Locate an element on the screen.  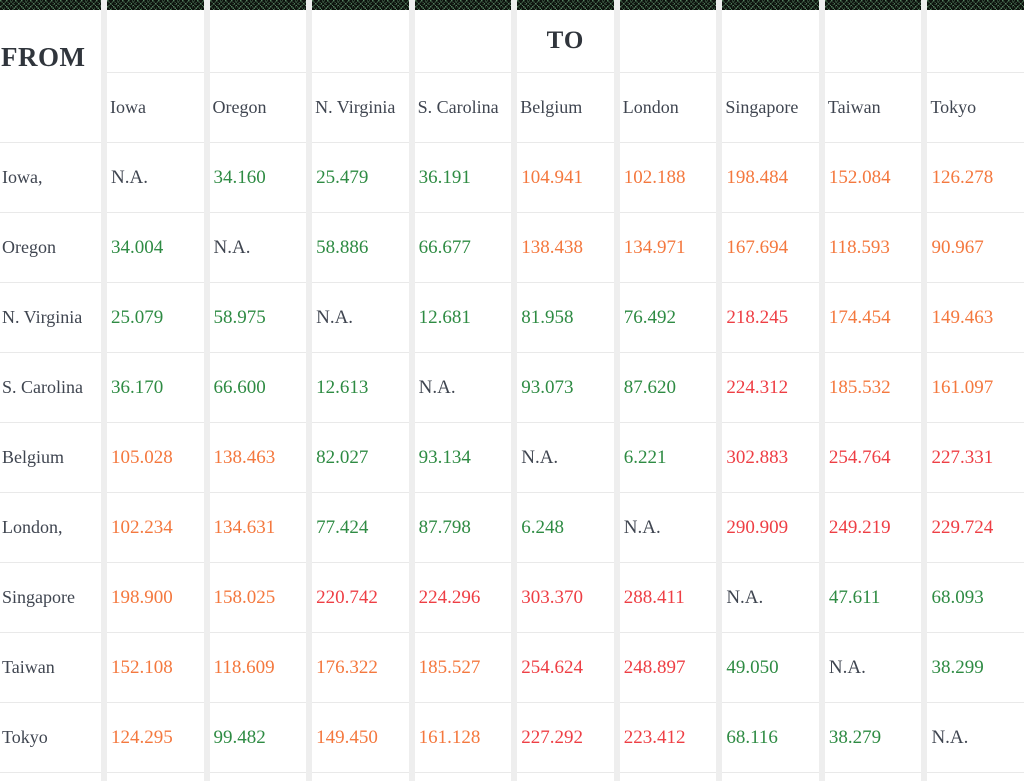
latency-value-cell: 34.004 is located at coordinates (155, 247).